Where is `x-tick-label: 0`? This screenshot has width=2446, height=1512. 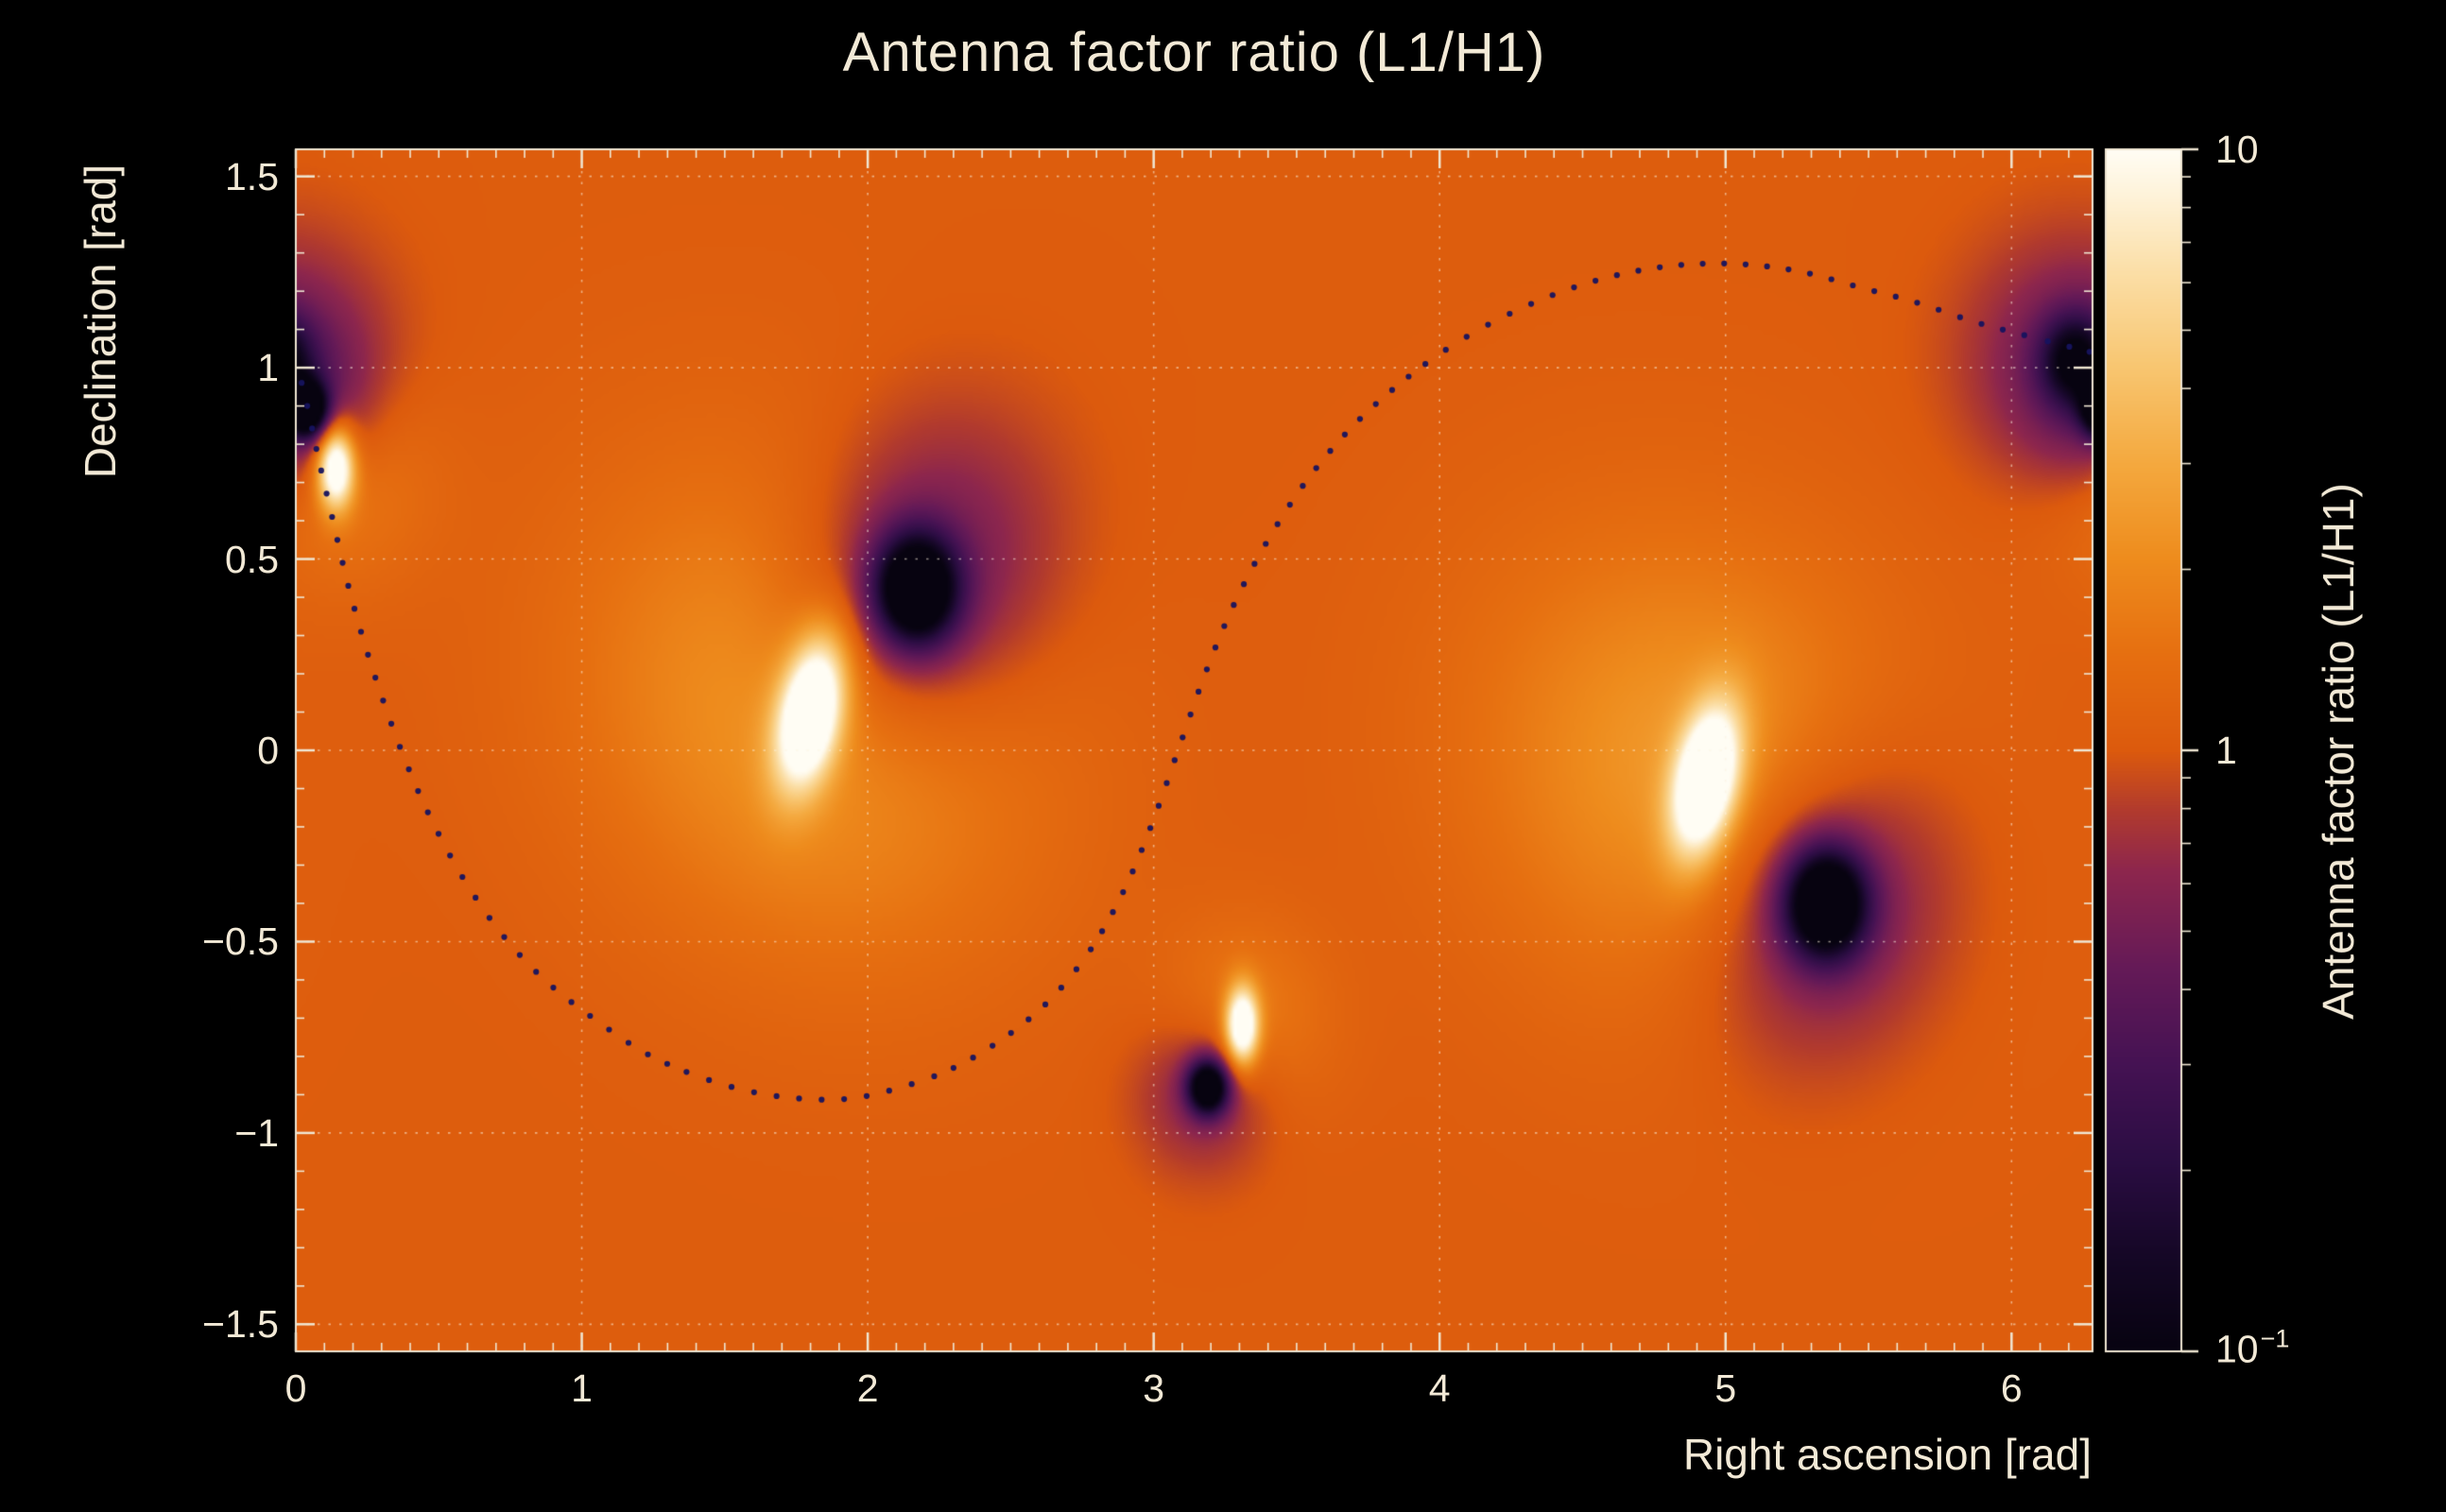 x-tick-label: 0 is located at coordinates (295, 1388).